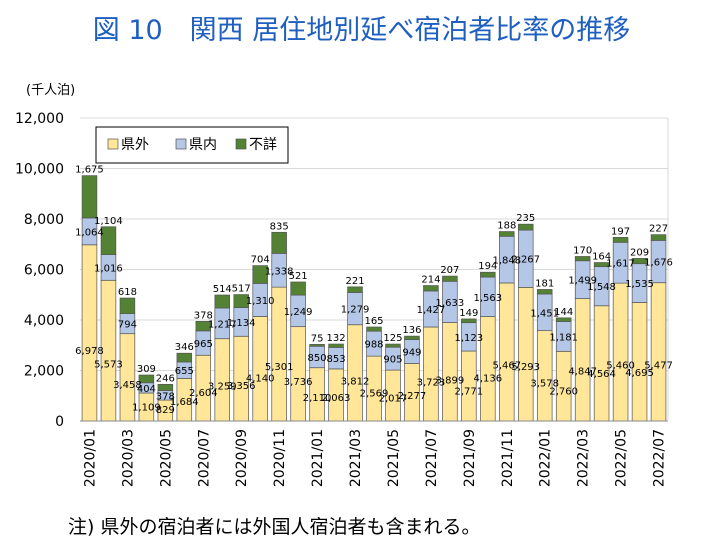 Image resolution: width=723 pixels, height=546 pixels. What do you see at coordinates (279, 226) in the screenshot?
I see `data-label: 835` at bounding box center [279, 226].